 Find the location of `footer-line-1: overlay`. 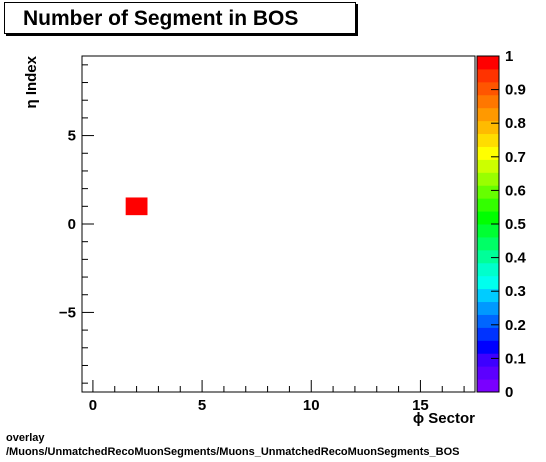

footer-line-1: overlay is located at coordinates (25, 438).